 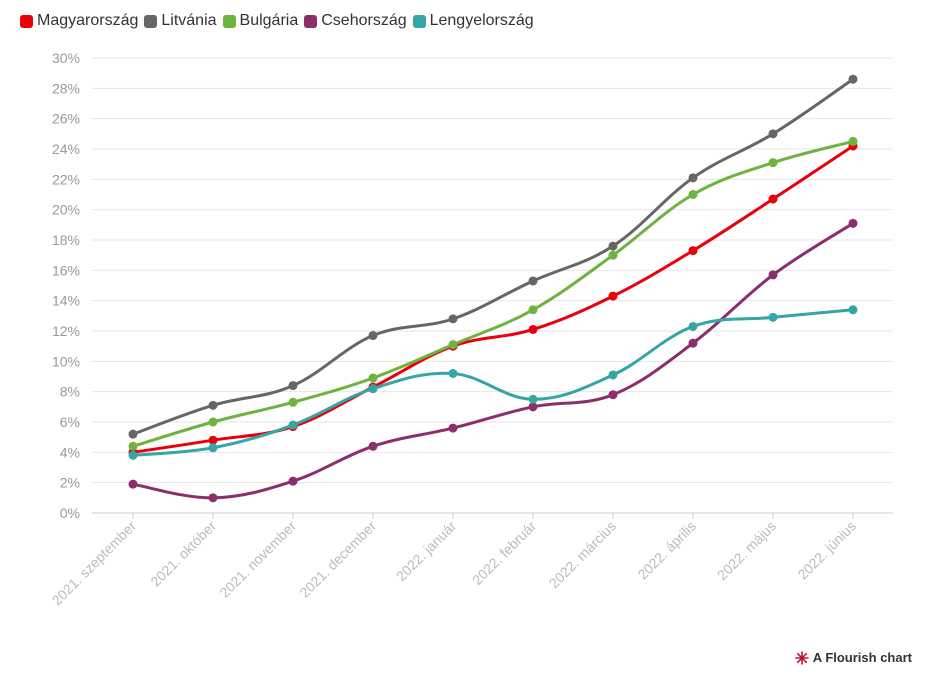 I want to click on x-tick-label: 2022. január, so click(x=426, y=551).